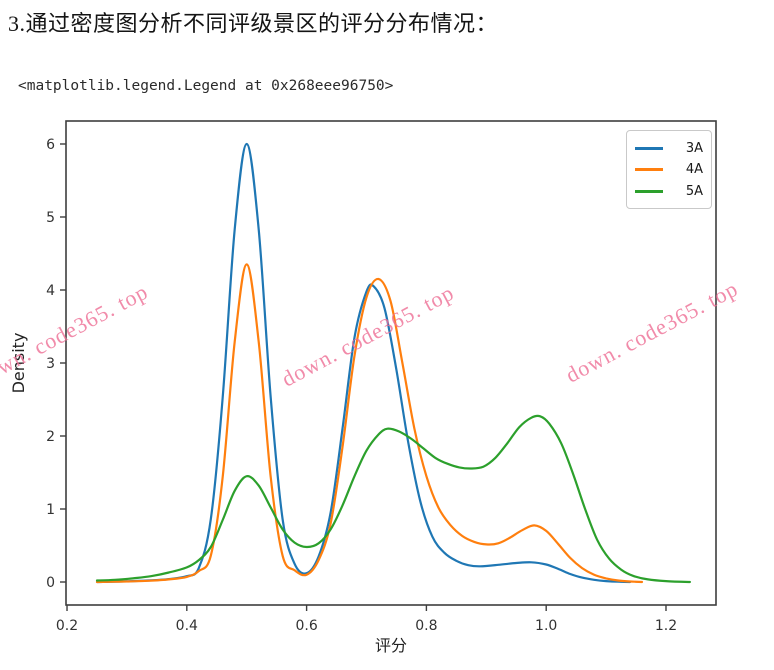  I want to click on legend-item-4A: 4A, so click(669, 169).